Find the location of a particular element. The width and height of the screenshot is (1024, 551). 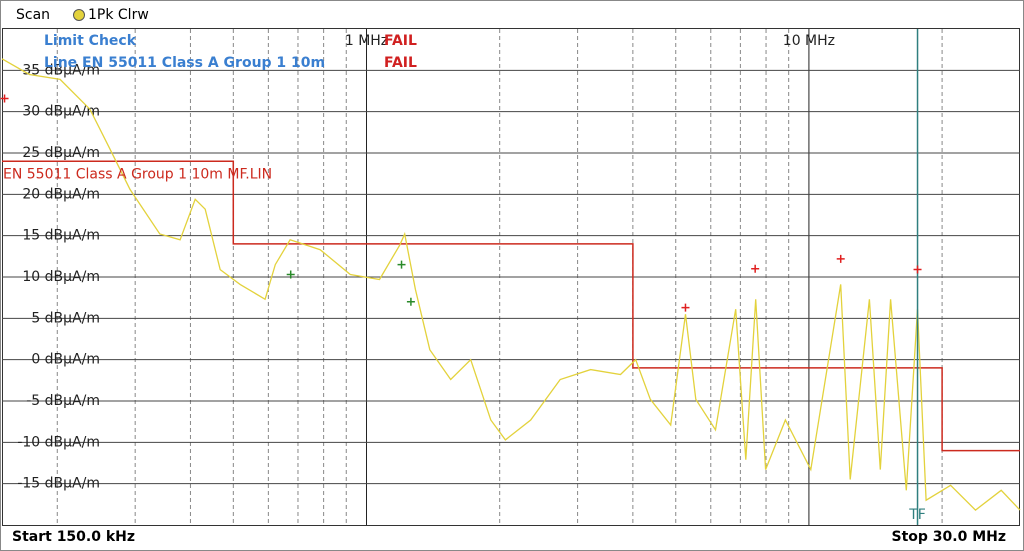

tf-marker-label: TF is located at coordinates (917, 515).